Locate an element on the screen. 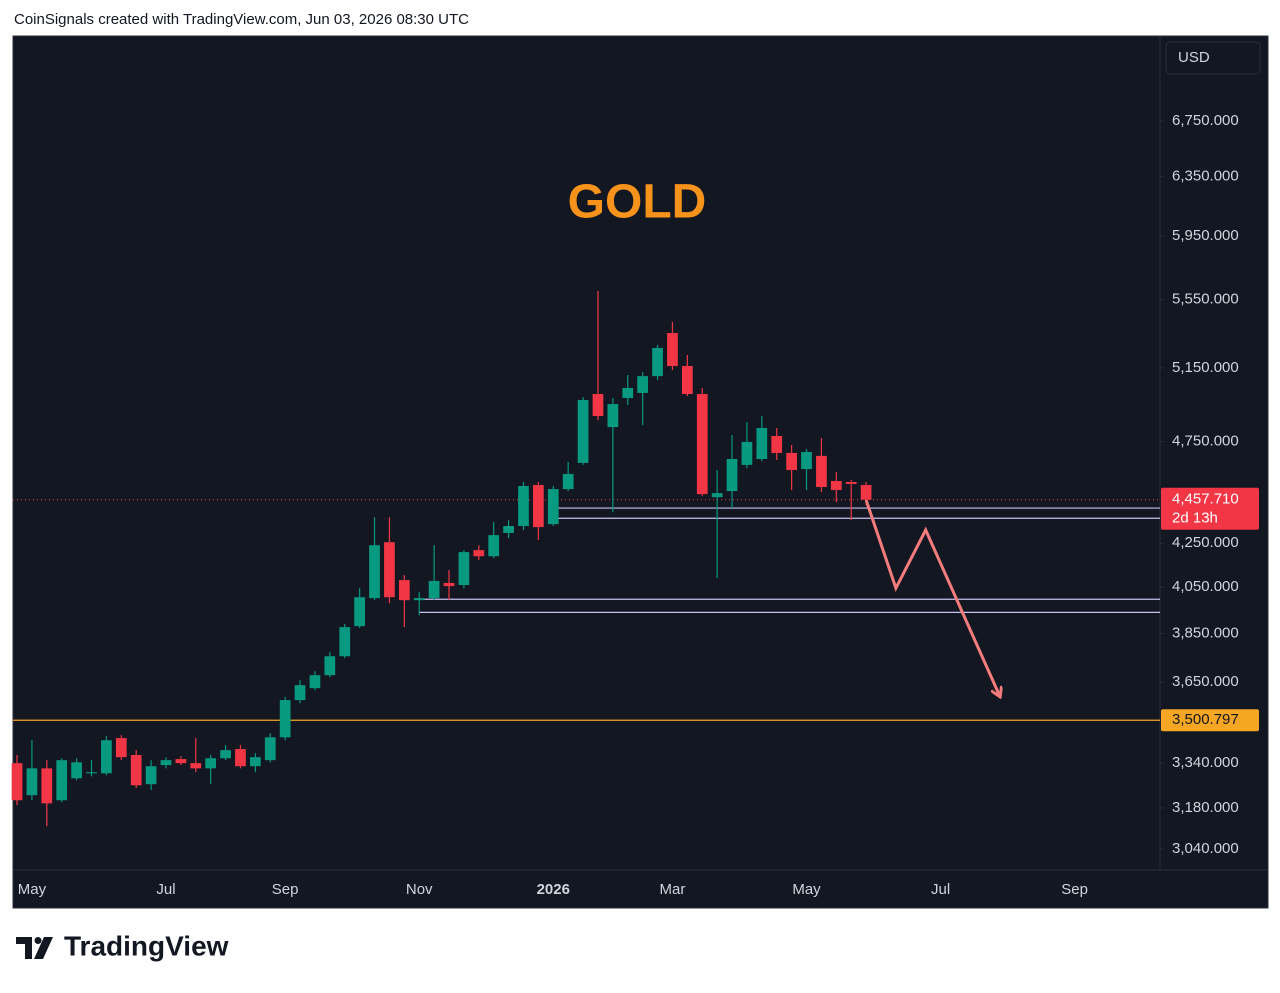 The height and width of the screenshot is (993, 1280). y-tick-label: 6,750.000 is located at coordinates (1205, 120).